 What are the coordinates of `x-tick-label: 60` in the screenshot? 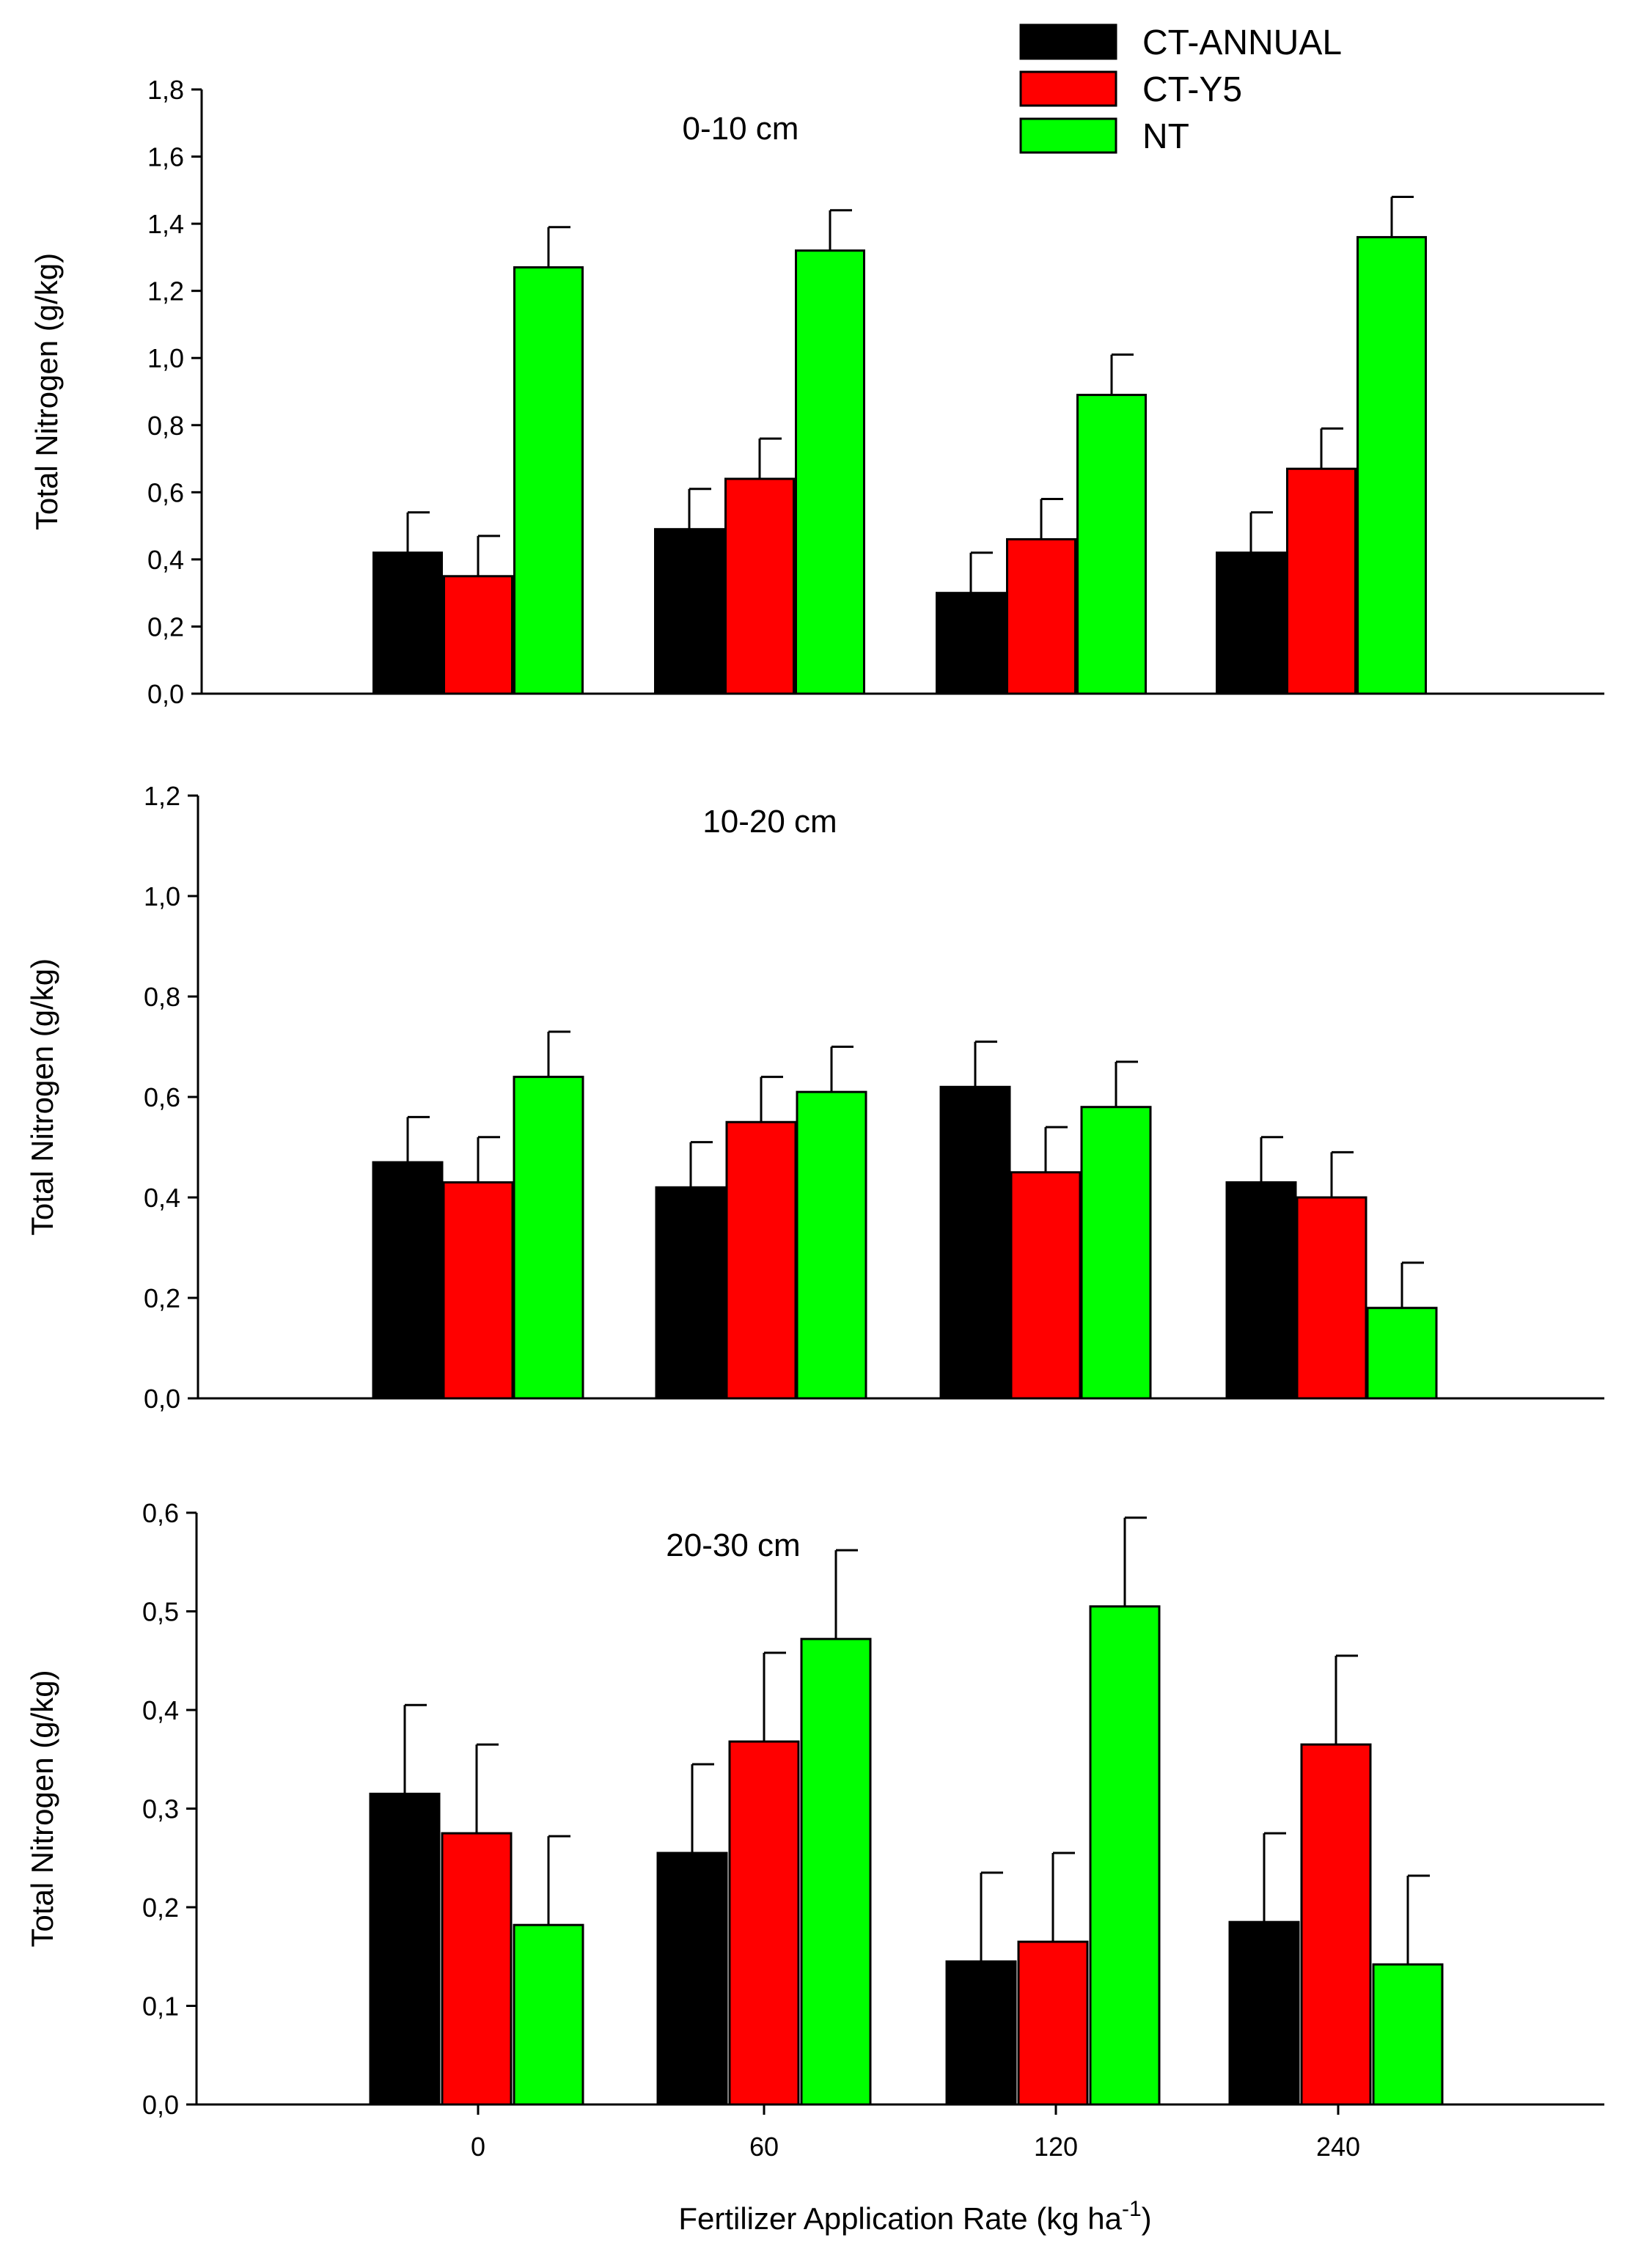 It's located at (764, 2147).